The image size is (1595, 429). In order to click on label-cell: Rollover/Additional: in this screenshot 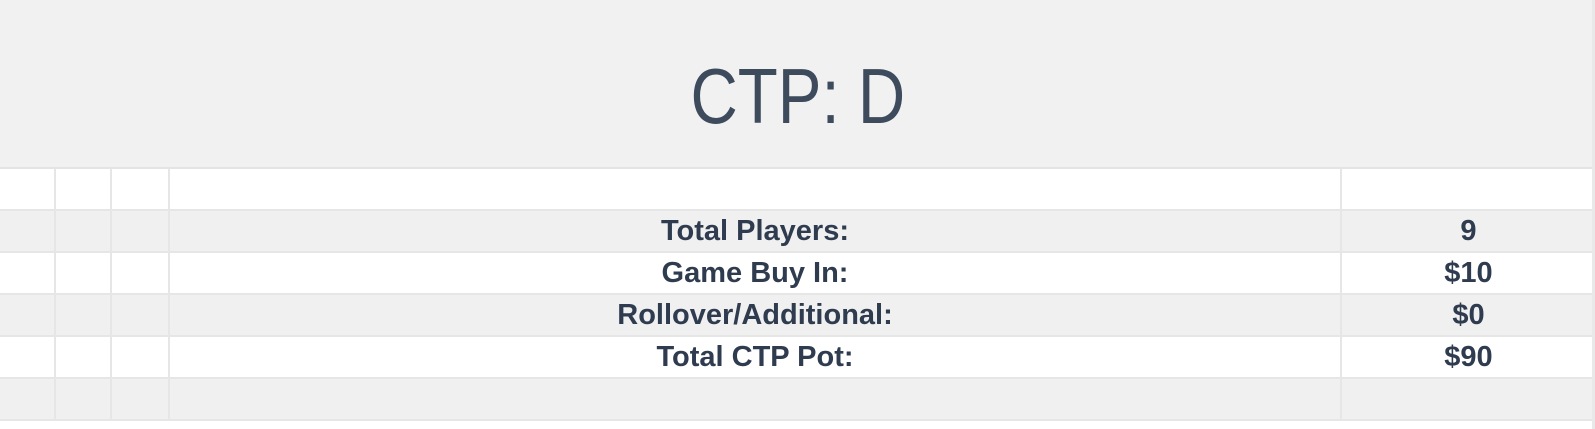, I will do `click(756, 315)`.